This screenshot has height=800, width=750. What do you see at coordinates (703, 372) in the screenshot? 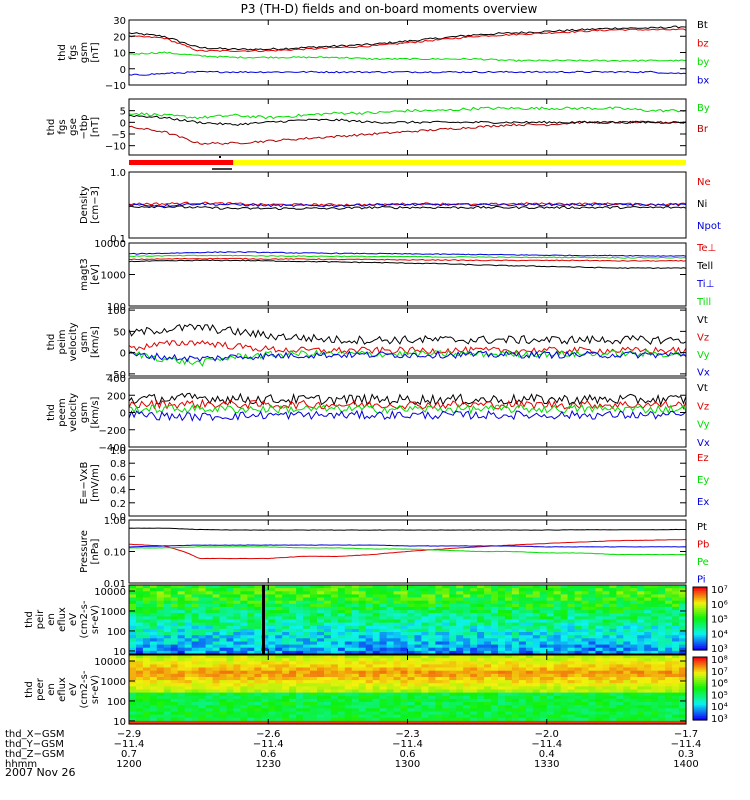
I see `legend-label-5-4: Vx` at bounding box center [703, 372].